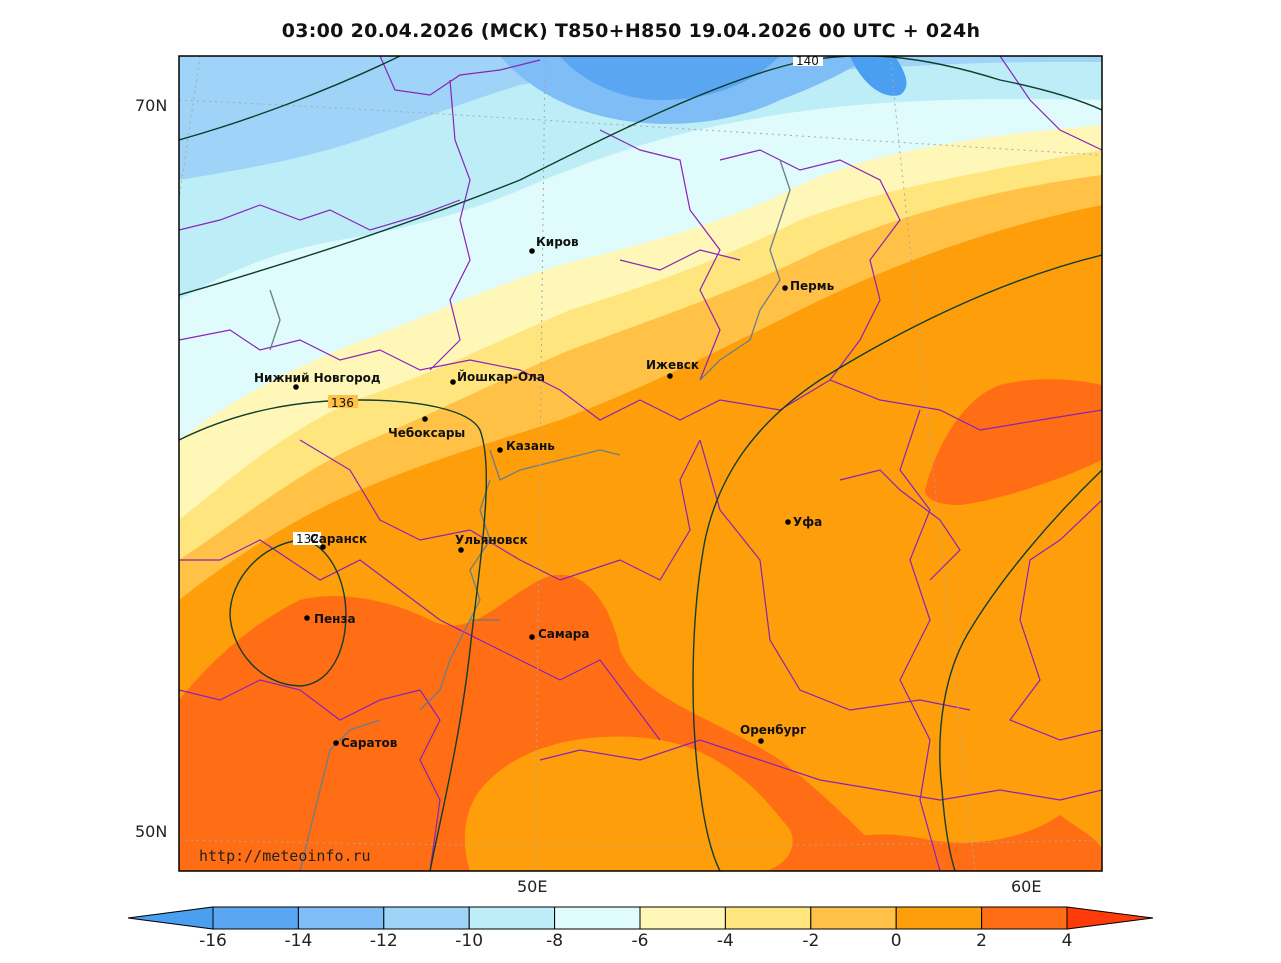 The height and width of the screenshot is (963, 1281). I want to click on colorbar-tick-label: -6, so click(640, 941).